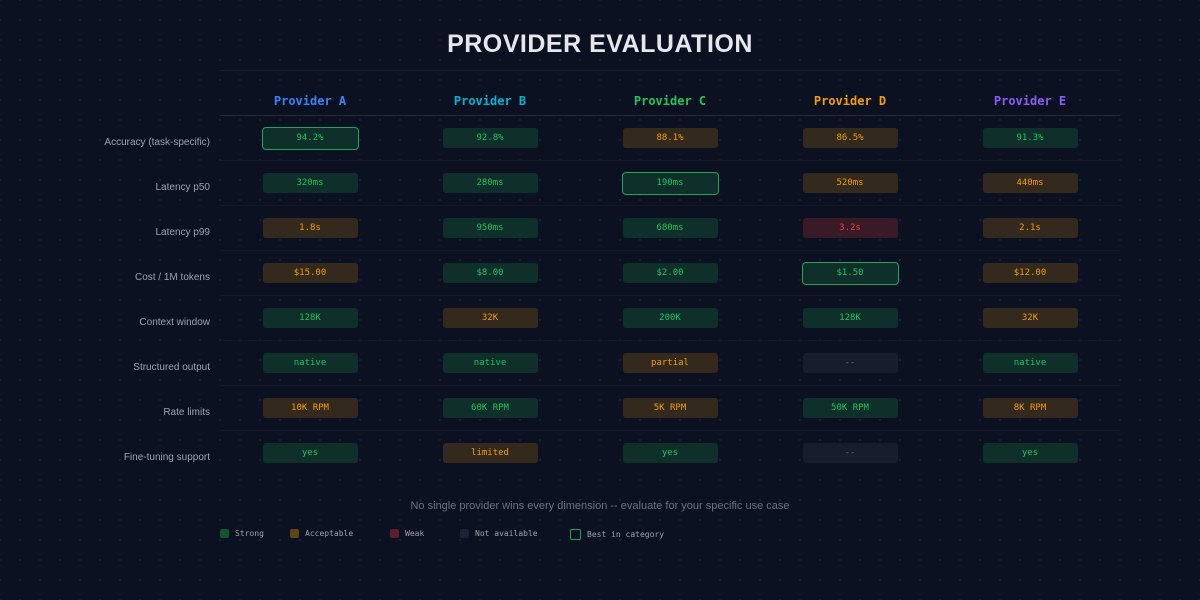  Describe the element at coordinates (310, 408) in the screenshot. I see `value-cell: 10K RPM` at that location.